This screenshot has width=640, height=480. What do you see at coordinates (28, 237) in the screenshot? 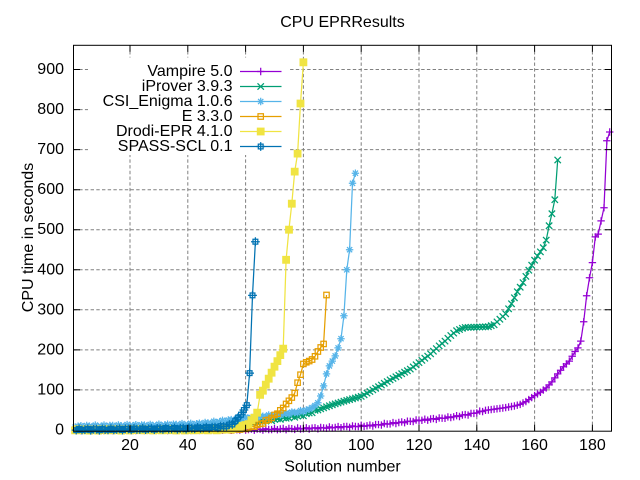
I see `svg-text: CPU time in seconds` at bounding box center [28, 237].